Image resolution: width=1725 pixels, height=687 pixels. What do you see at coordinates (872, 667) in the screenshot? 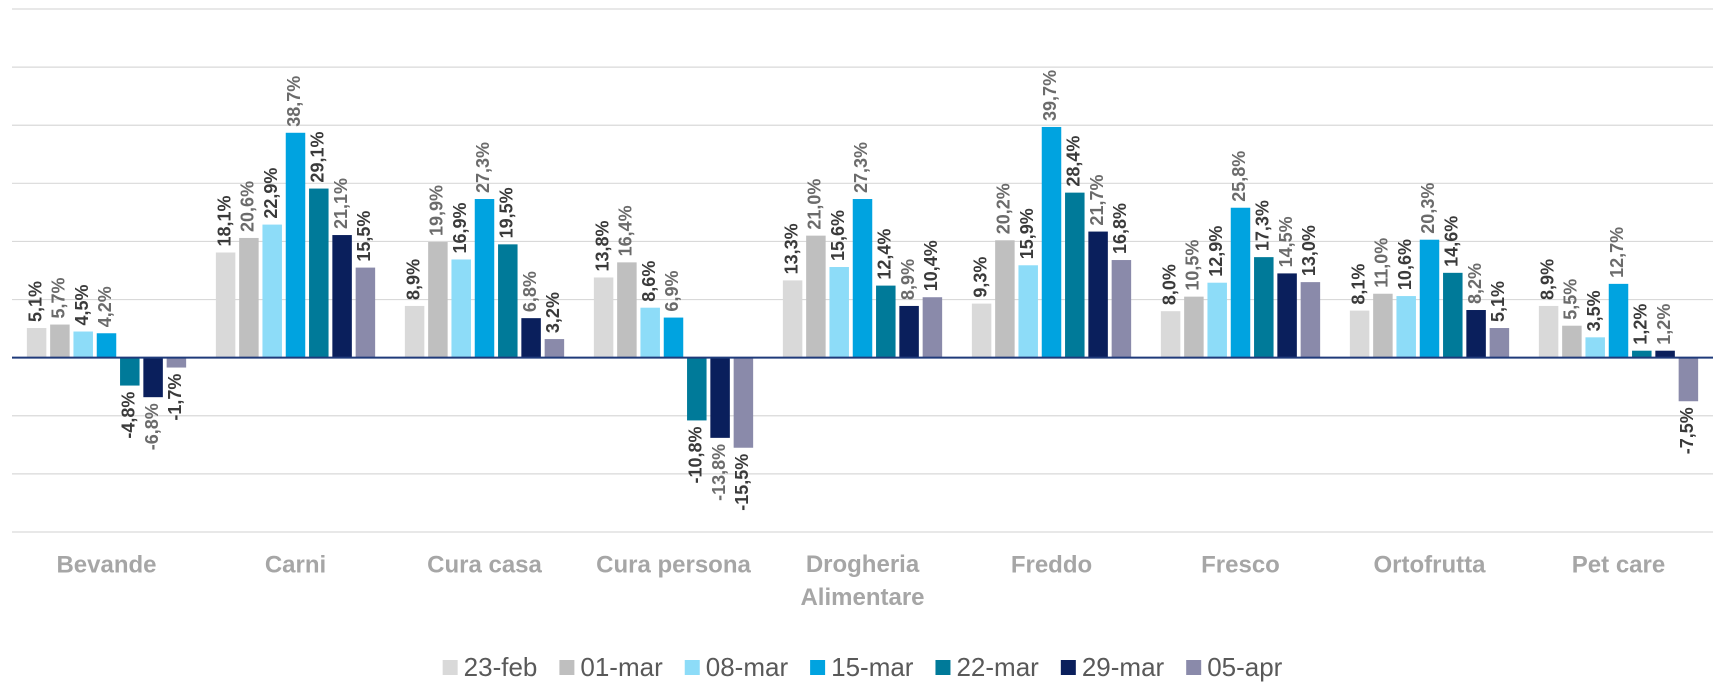
I see `legend-label: 15-mar` at bounding box center [872, 667].